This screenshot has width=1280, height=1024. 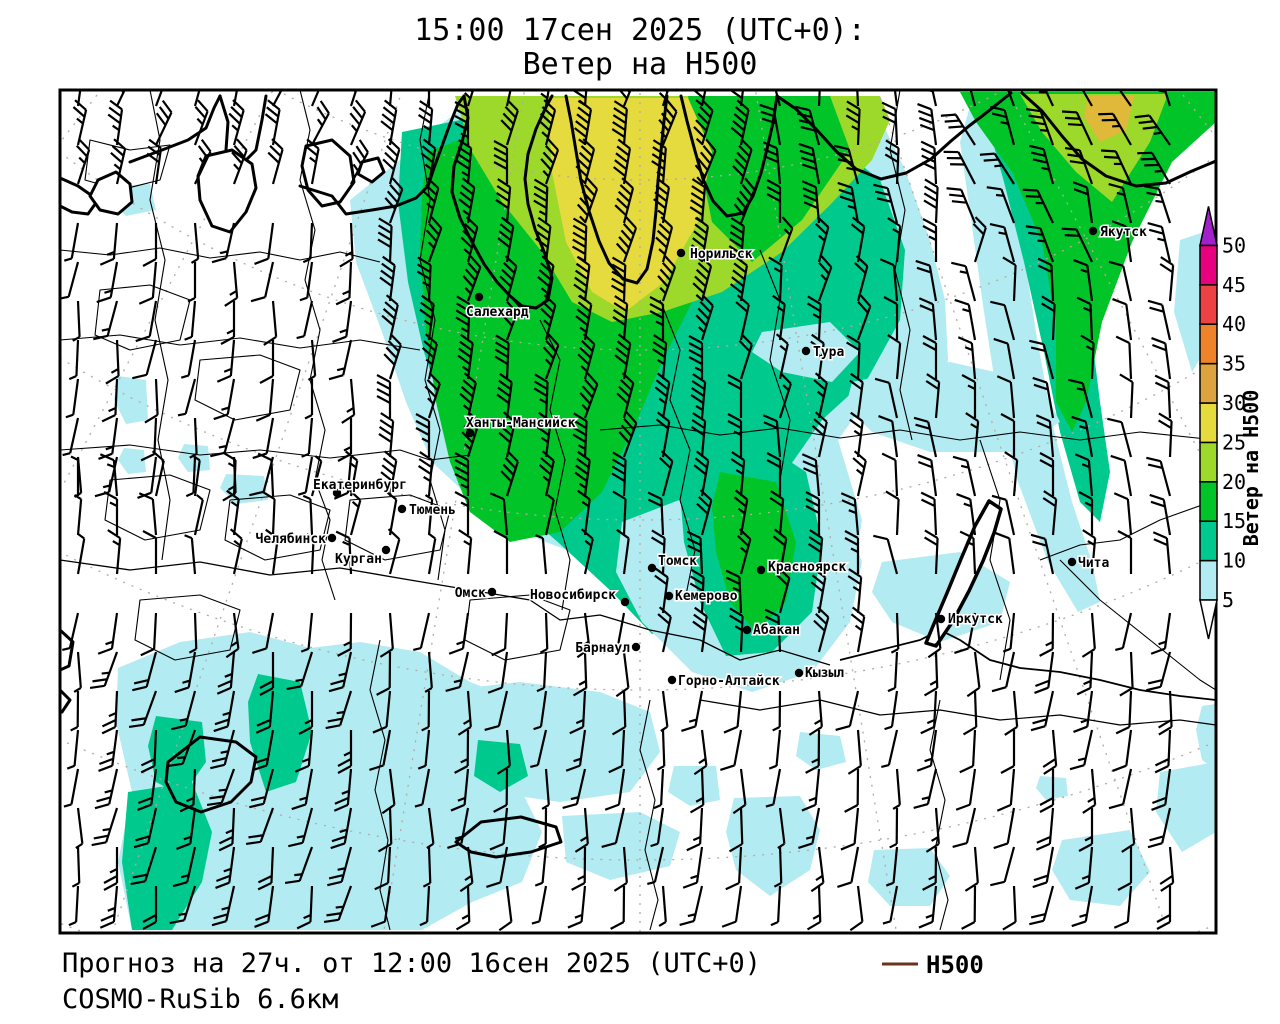 What do you see at coordinates (975, 619) in the screenshot?
I see `city-label: Иркутск` at bounding box center [975, 619].